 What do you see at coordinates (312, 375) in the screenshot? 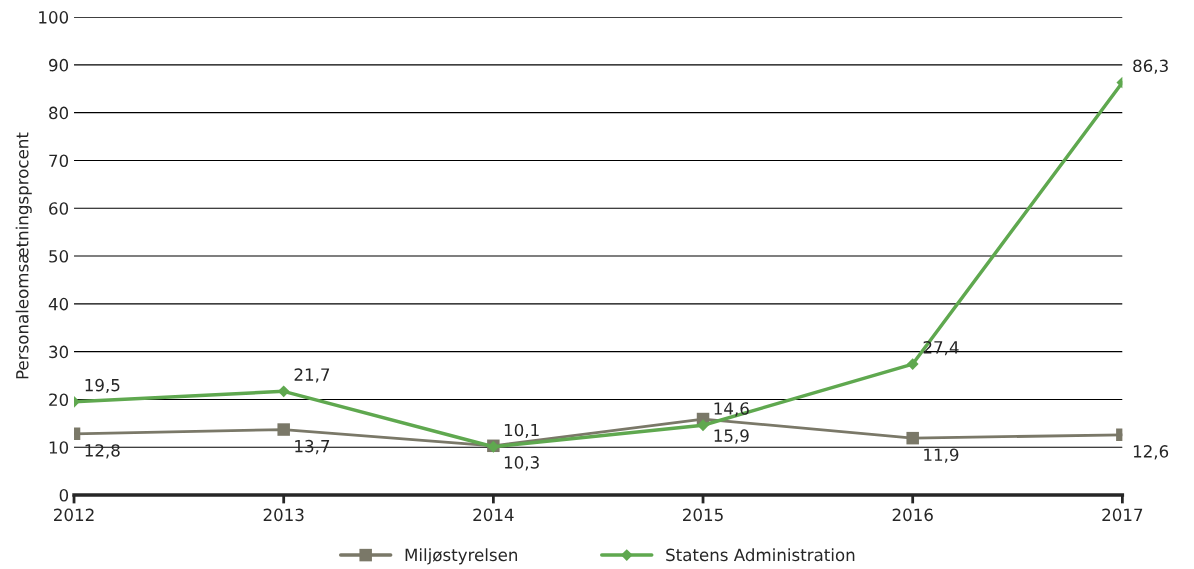
I see `data-label: 21,7` at bounding box center [312, 375].